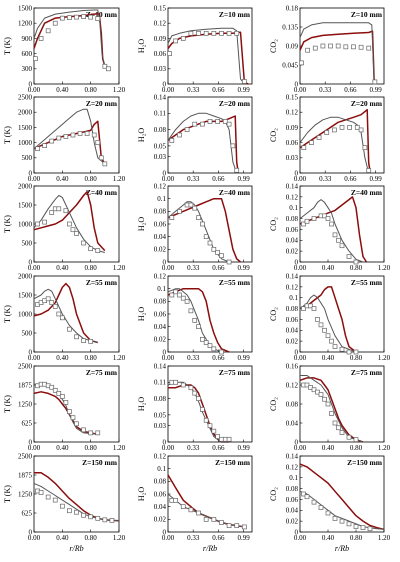 This screenshot has width=400, height=562. Describe the element at coordinates (161, 199) in the screenshot. I see `y-tick-label: 0.1` at that location.